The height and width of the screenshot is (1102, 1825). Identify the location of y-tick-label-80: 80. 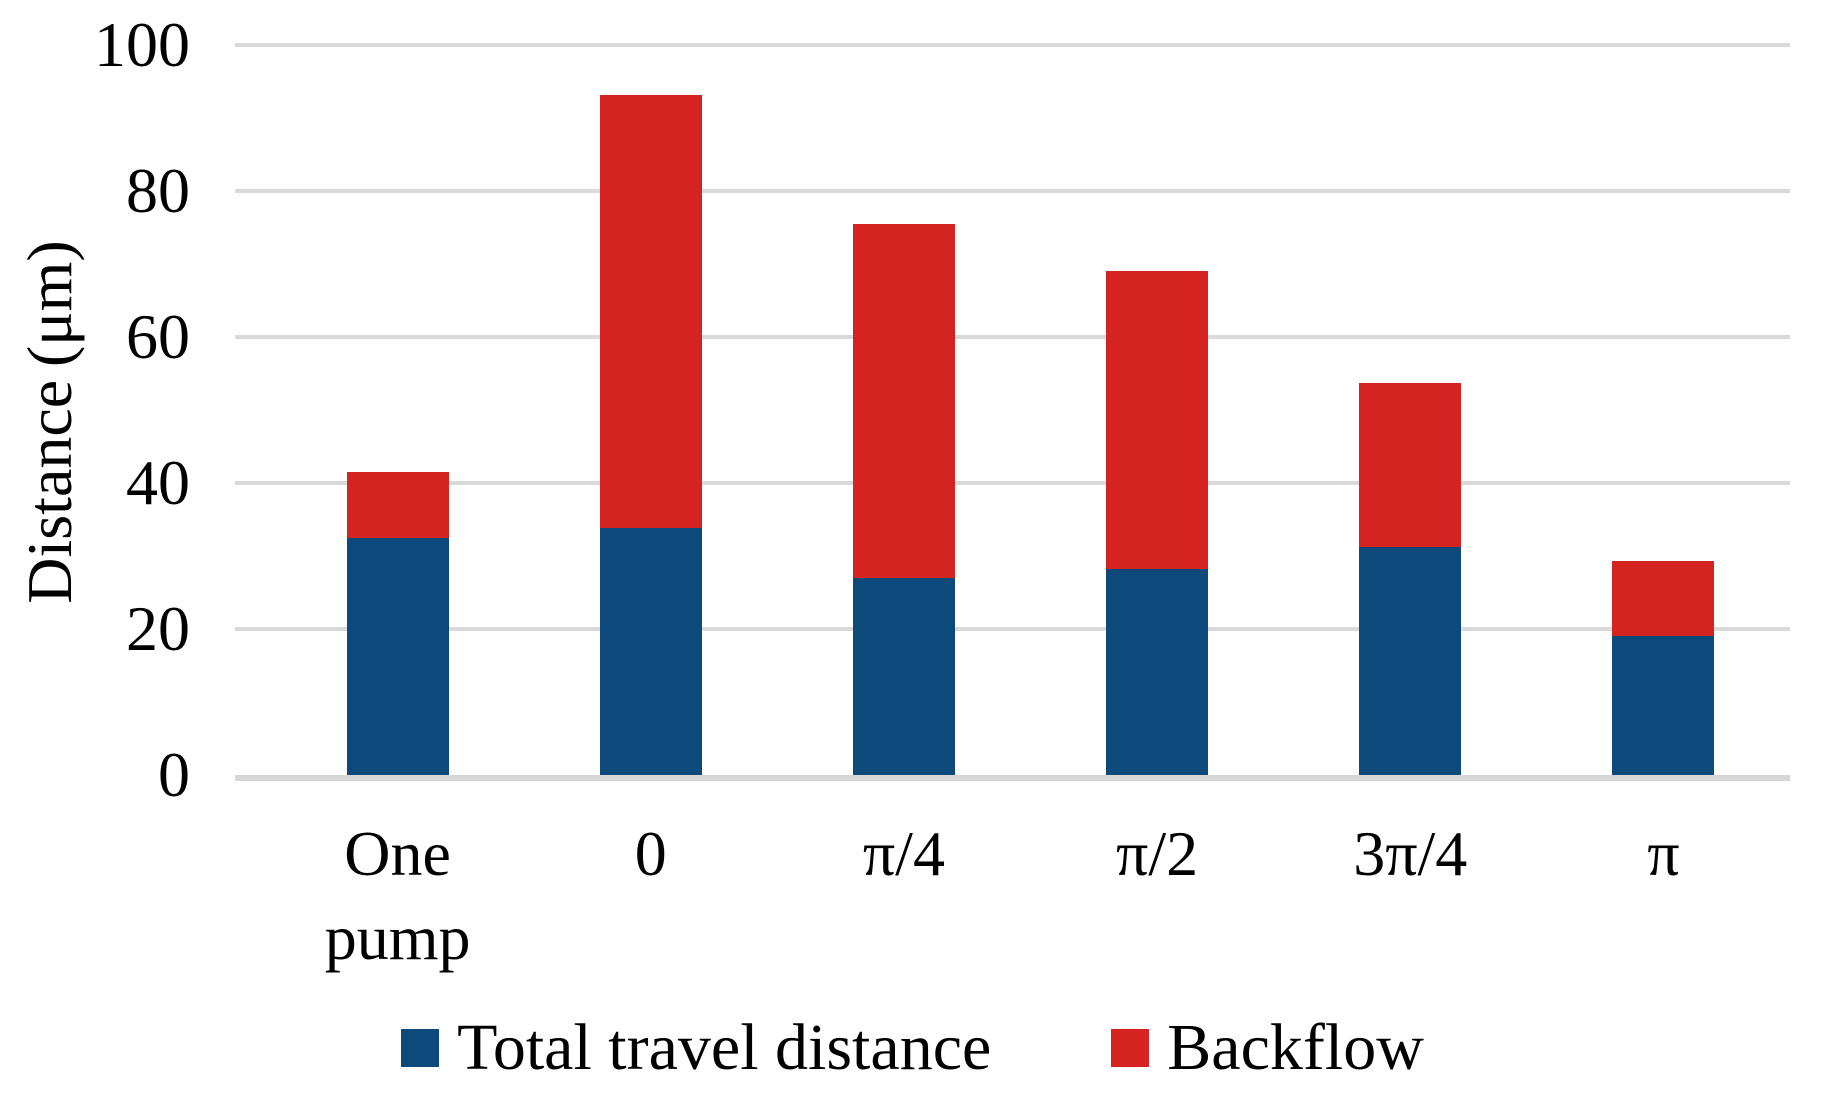
(158, 190).